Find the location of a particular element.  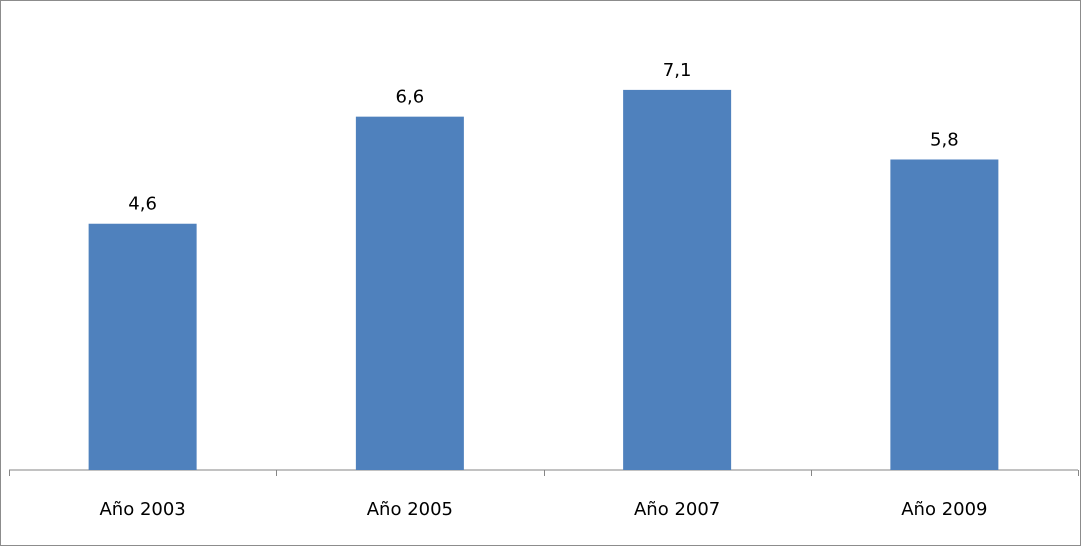

data-label: 4,6 is located at coordinates (142, 204).